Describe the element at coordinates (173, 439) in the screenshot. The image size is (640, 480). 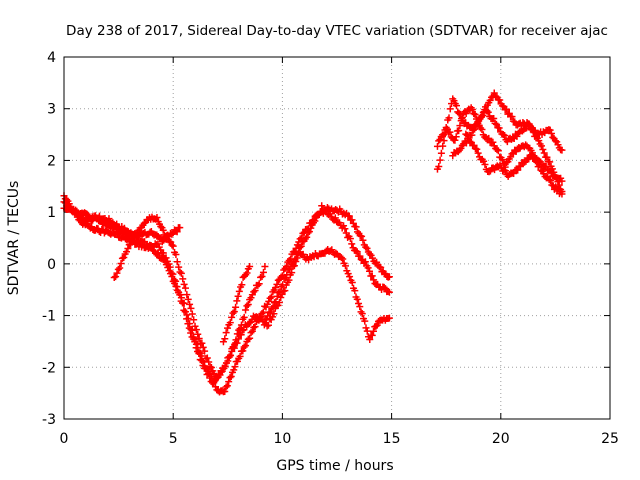
I see `x-tick-label: 5` at that location.